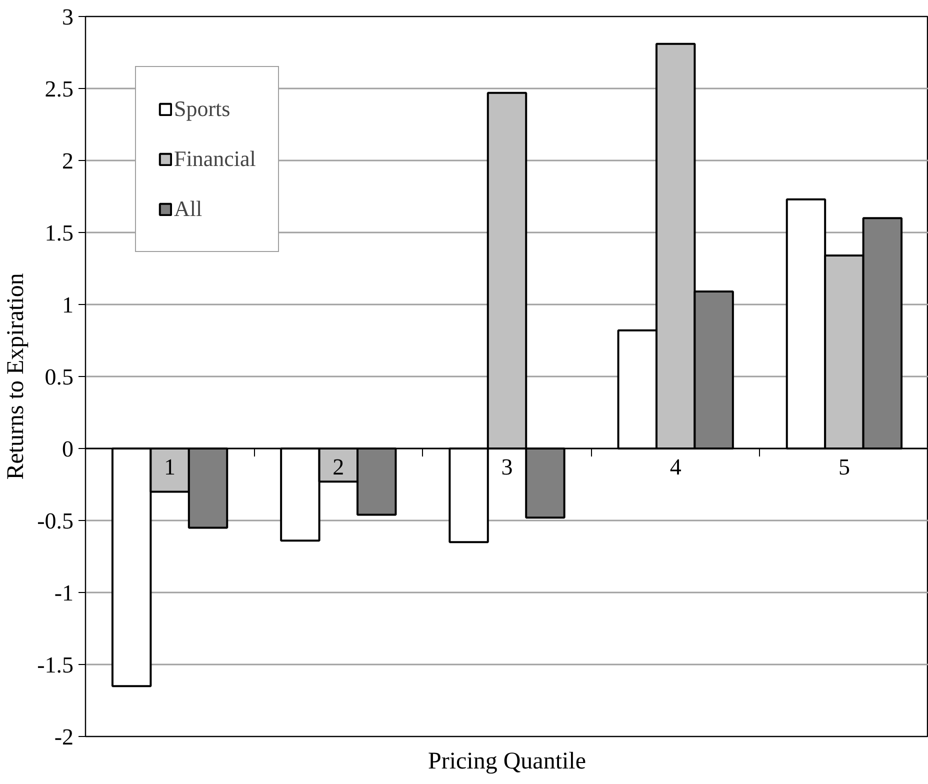  What do you see at coordinates (202, 109) in the screenshot?
I see `legend-label: Sports` at bounding box center [202, 109].